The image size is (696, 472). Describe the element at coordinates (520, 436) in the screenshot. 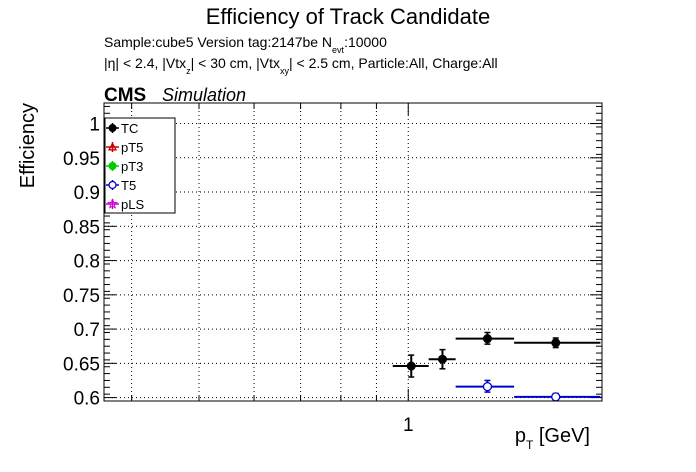

I see `x-axis-label-main: p` at that location.